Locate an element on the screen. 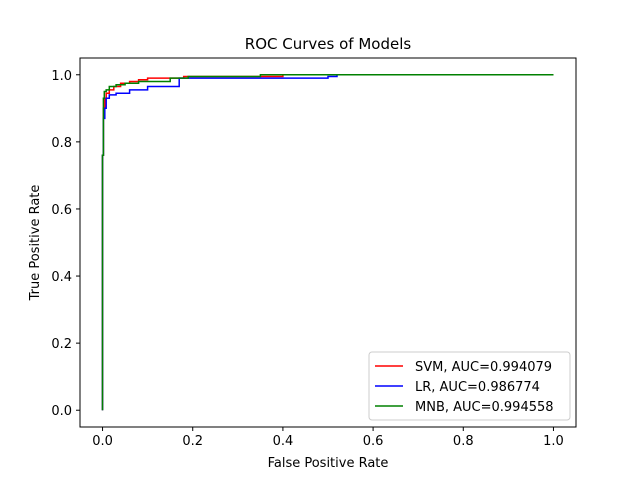 This screenshot has width=640, height=480. y-axis-title: True Positive Rate is located at coordinates (35, 243).